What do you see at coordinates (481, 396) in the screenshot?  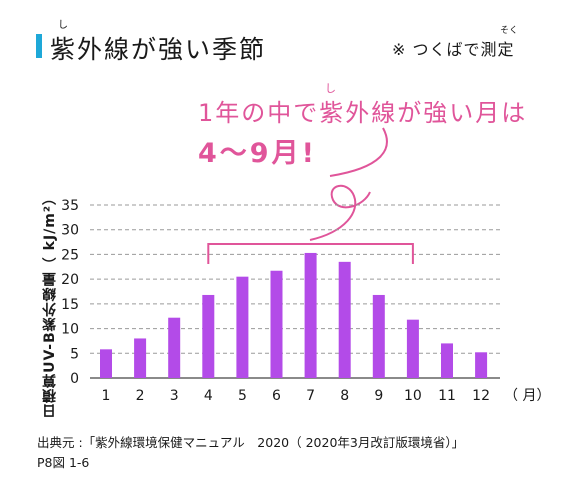 I see `x-tick-label: 12` at bounding box center [481, 396].